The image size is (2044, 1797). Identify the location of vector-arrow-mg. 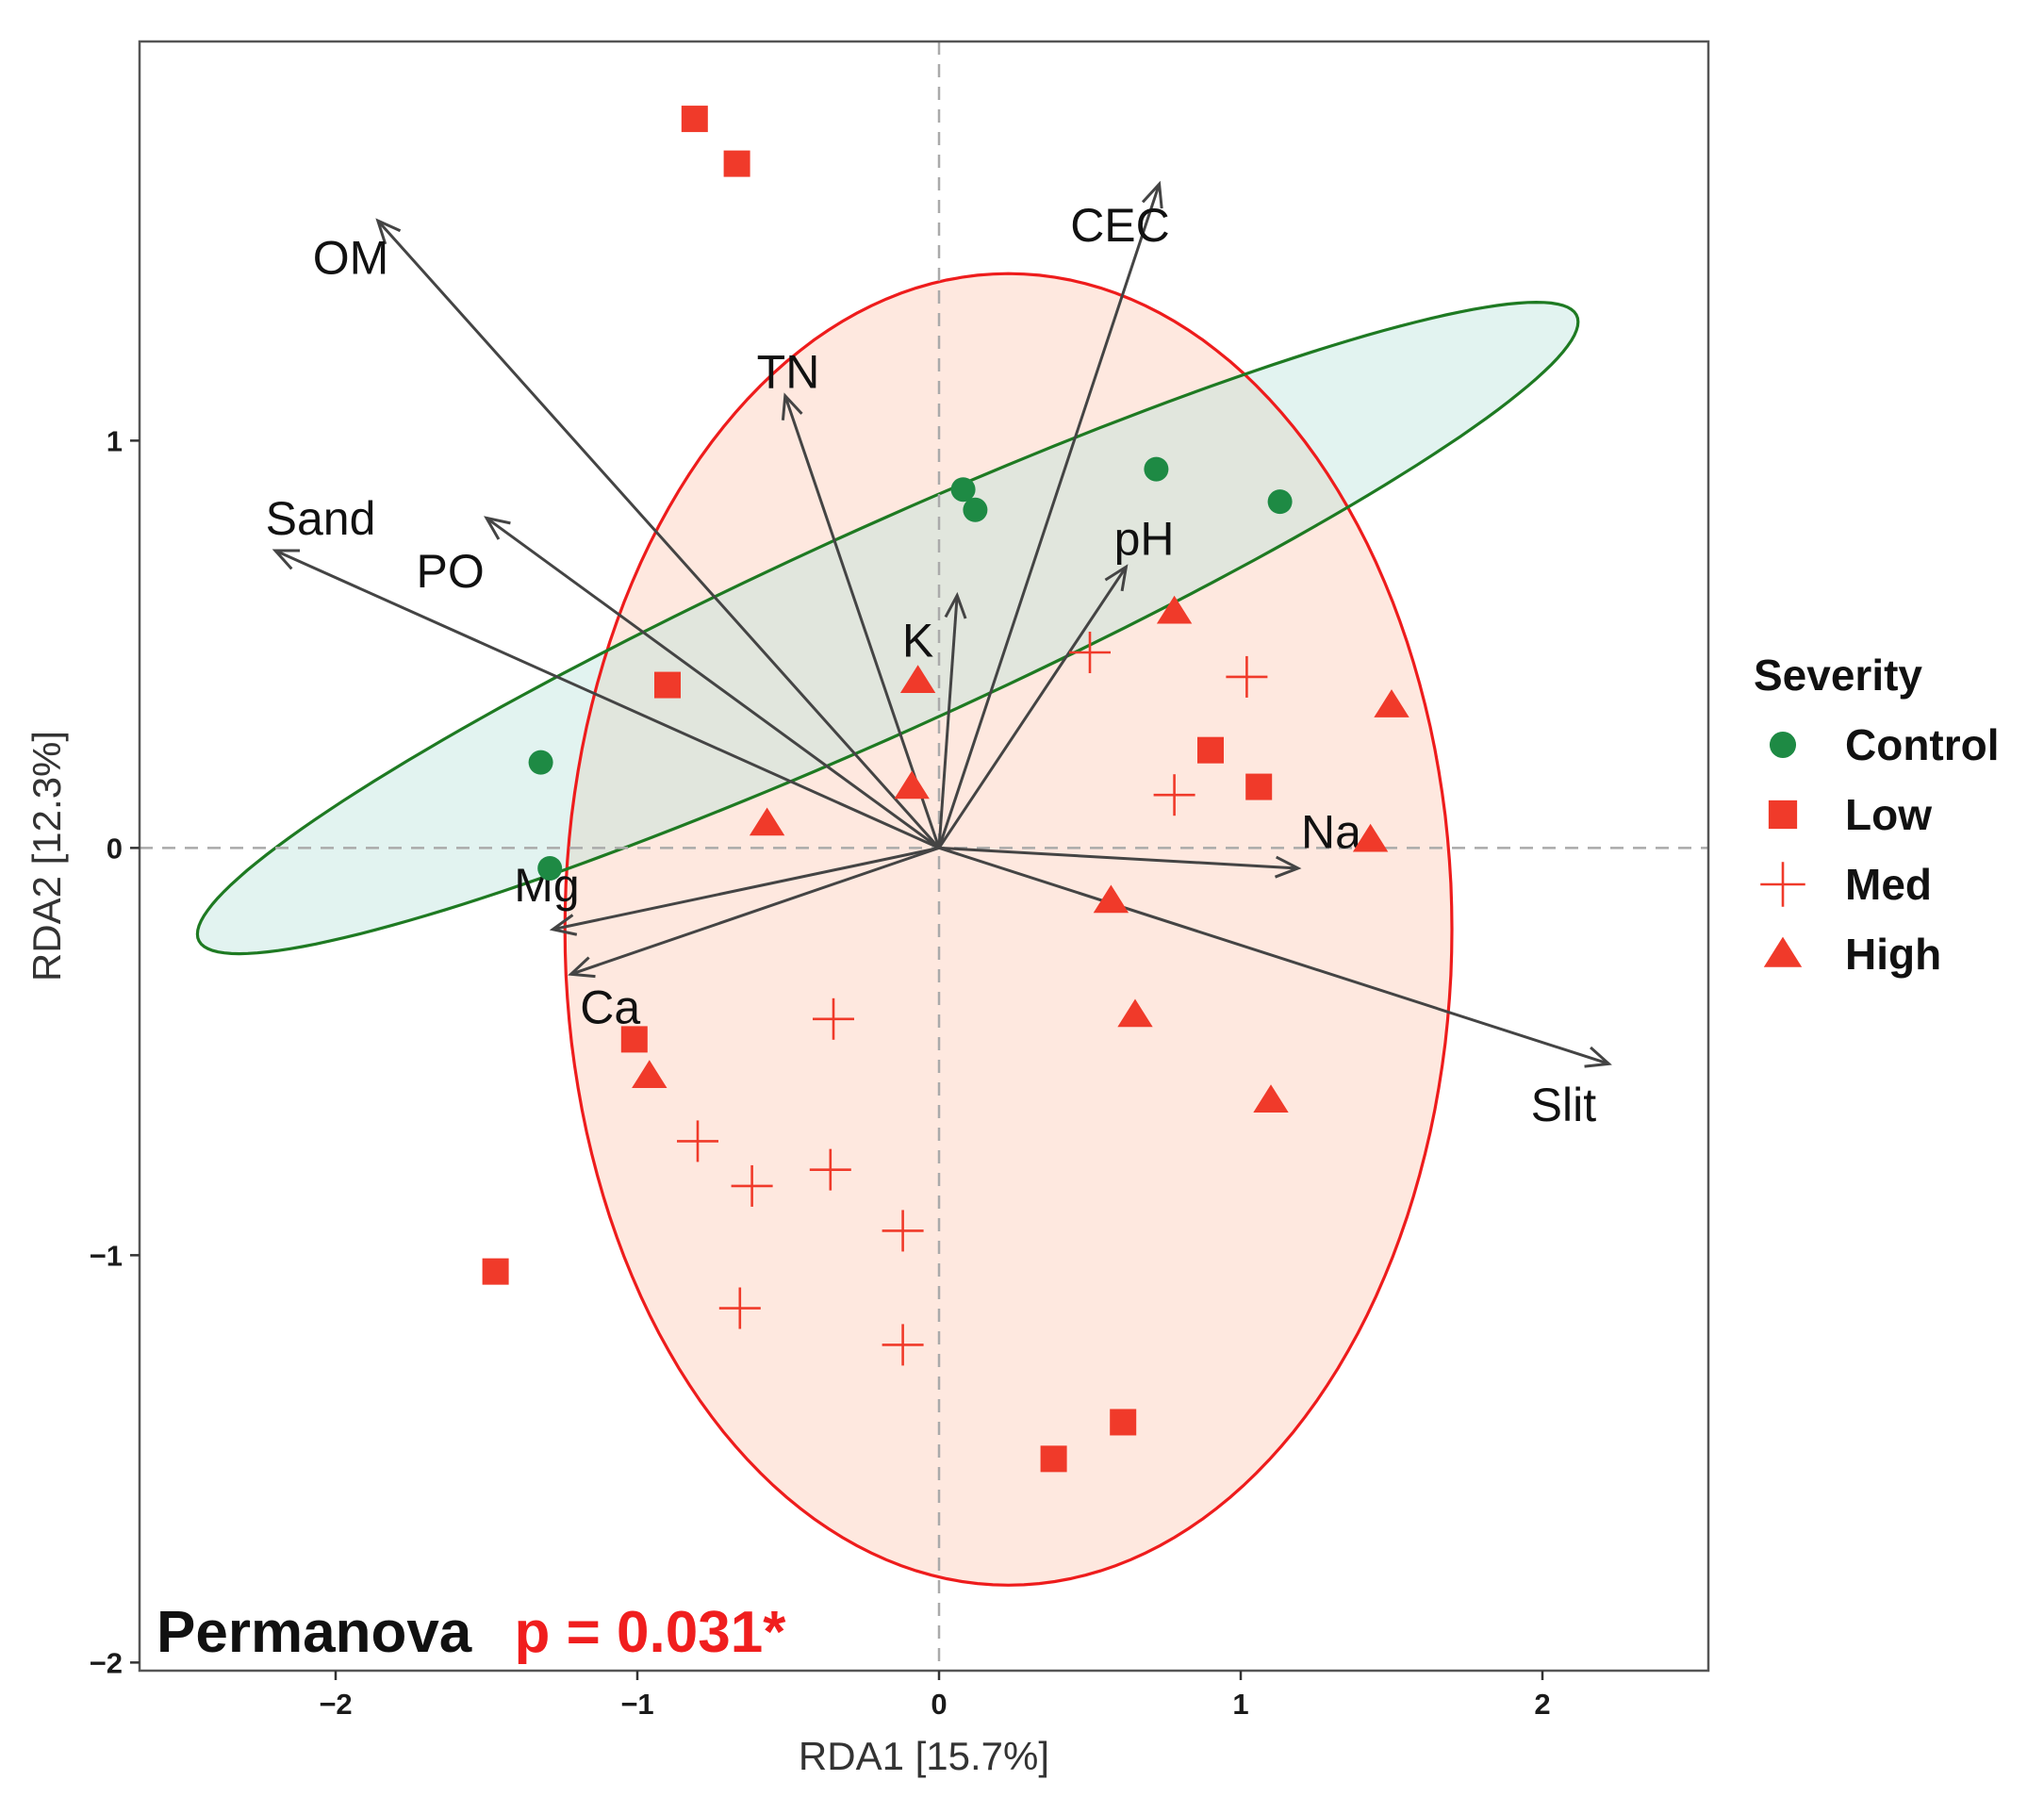
(746, 889).